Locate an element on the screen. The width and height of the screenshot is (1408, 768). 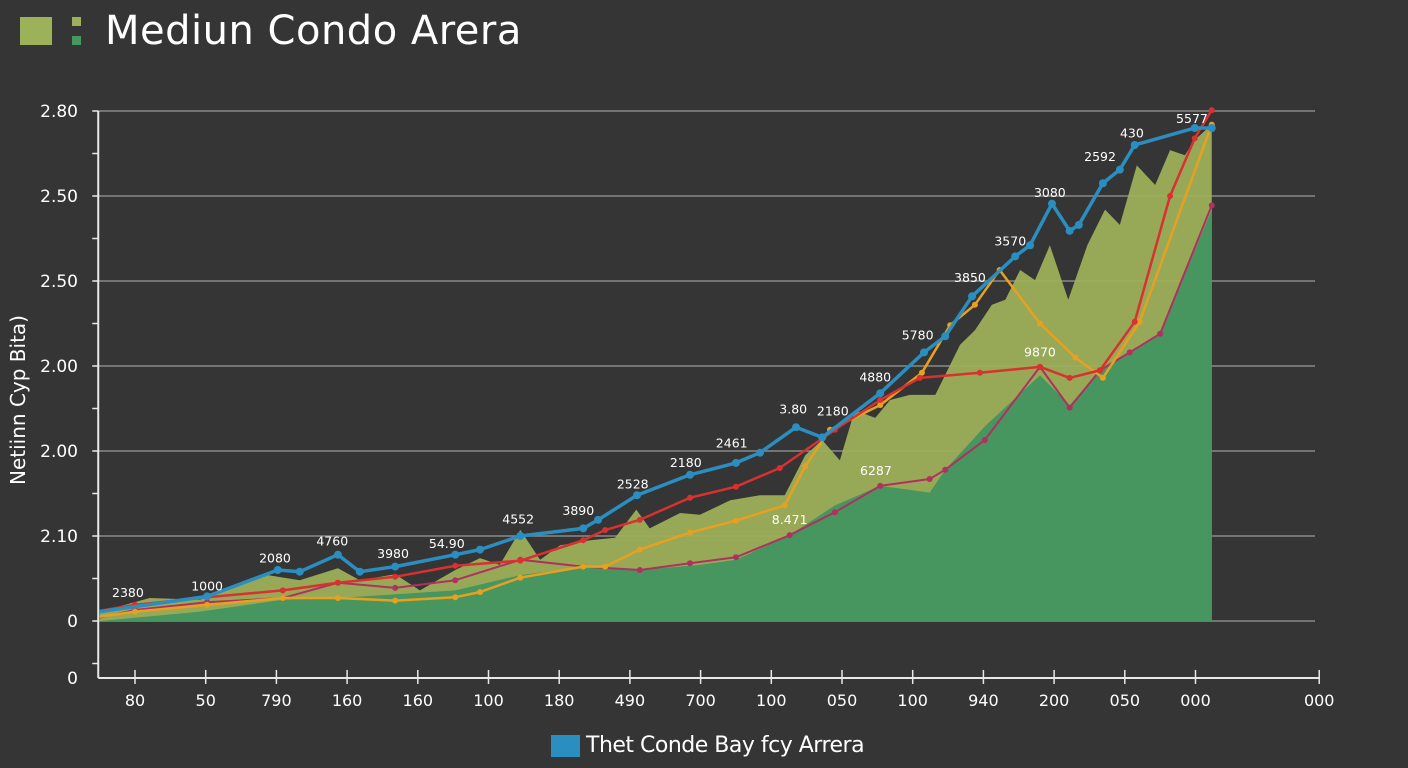
legend: Thet Conde Bay fcy Arrera is located at coordinates (708, 745).